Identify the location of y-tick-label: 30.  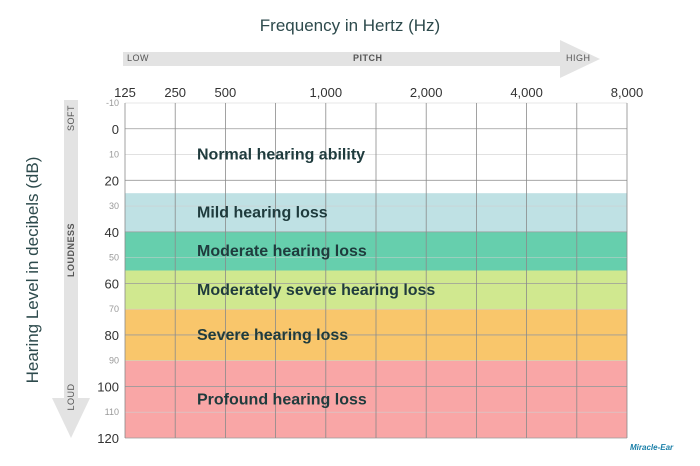
(114, 206).